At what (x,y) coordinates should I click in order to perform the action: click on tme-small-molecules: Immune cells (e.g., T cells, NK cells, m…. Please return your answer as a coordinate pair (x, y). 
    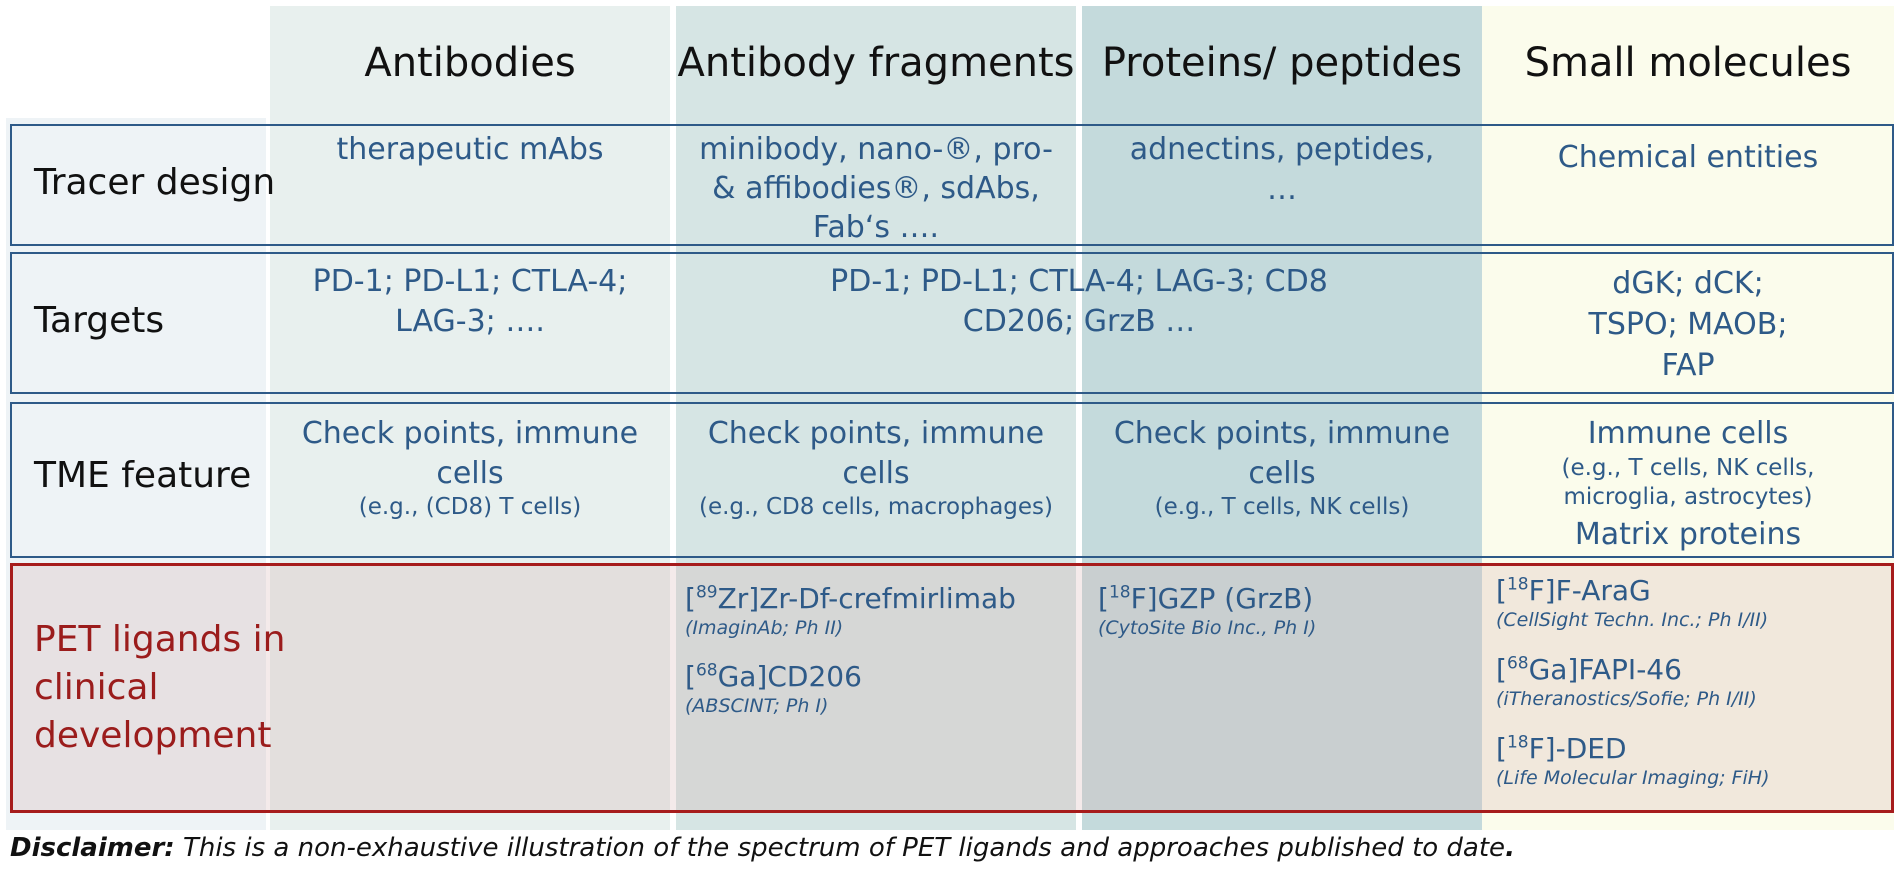
    Looking at the image, I should click on (1688, 484).